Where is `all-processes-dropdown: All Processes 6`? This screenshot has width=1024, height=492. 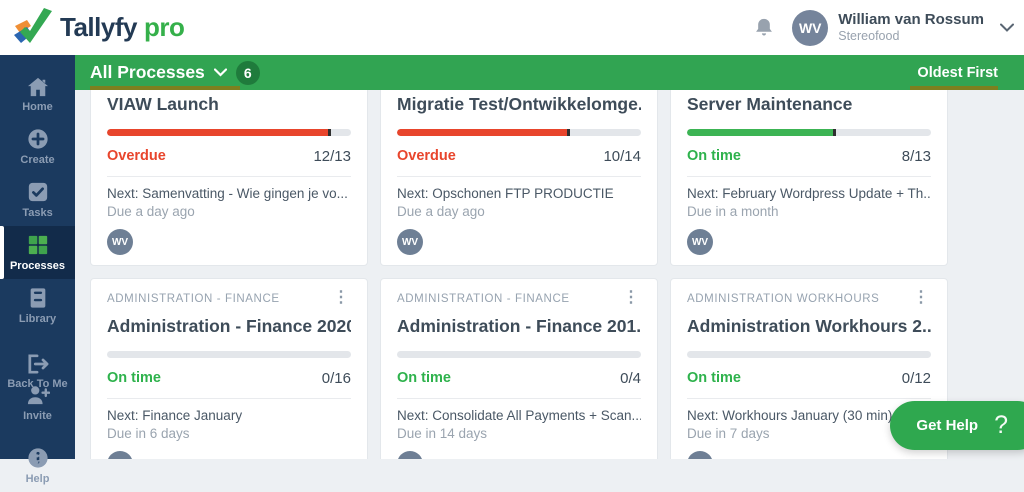
all-processes-dropdown: All Processes 6 is located at coordinates (175, 73).